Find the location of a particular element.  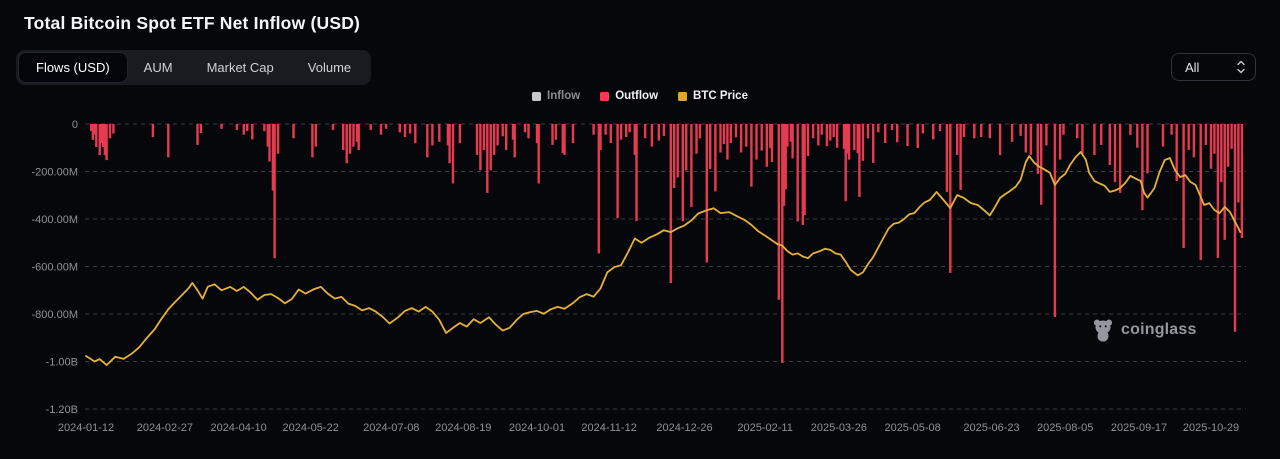

svg-text: 2024-02-27 is located at coordinates (165, 428).